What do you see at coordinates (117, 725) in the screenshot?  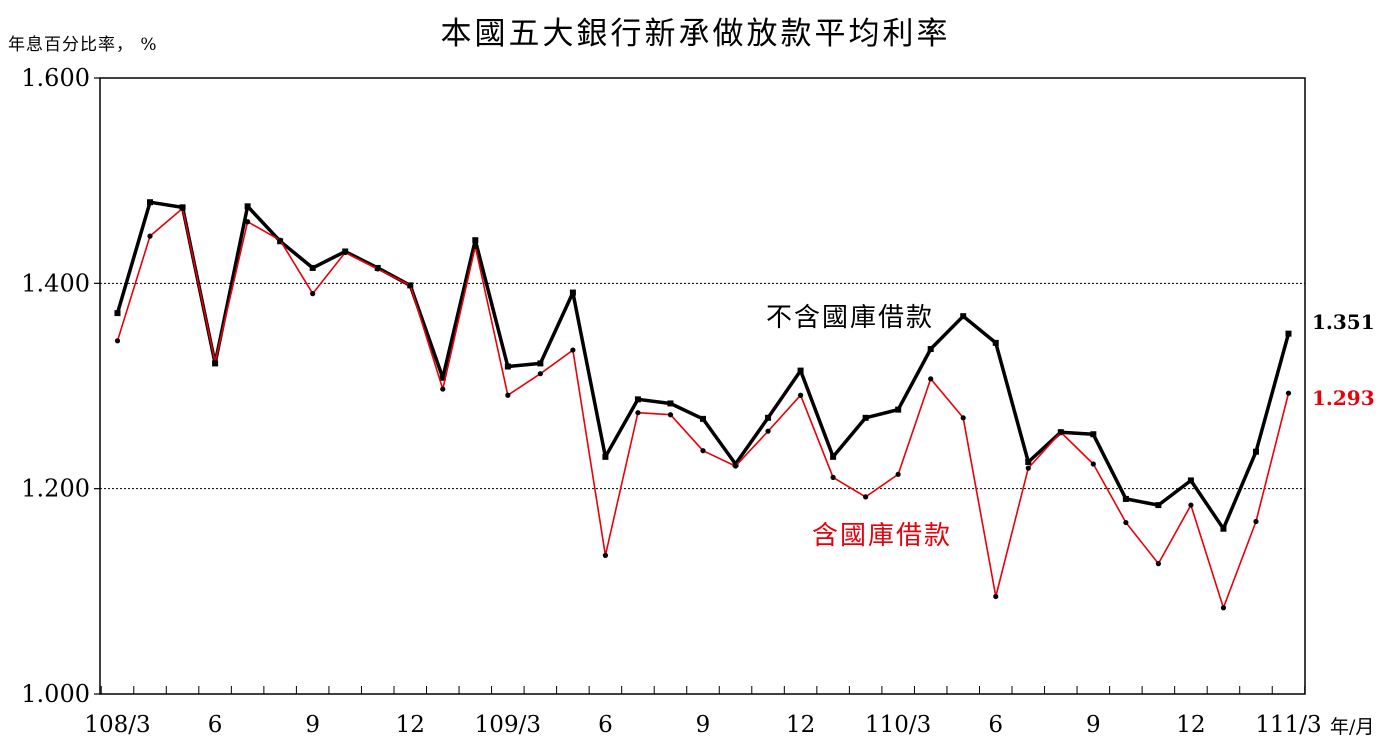 I see `x-tick-label: 108/3` at bounding box center [117, 725].